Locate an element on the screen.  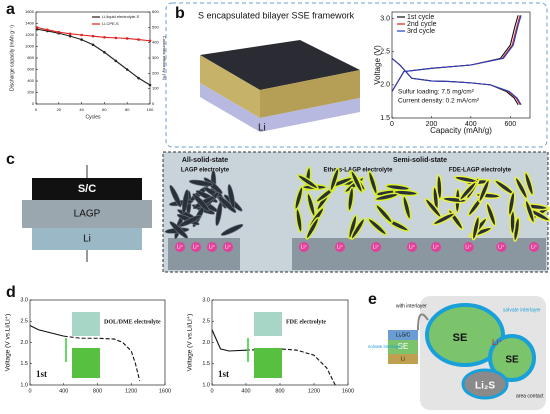
y-tick-label: 1600 is located at coordinates (30, 11).